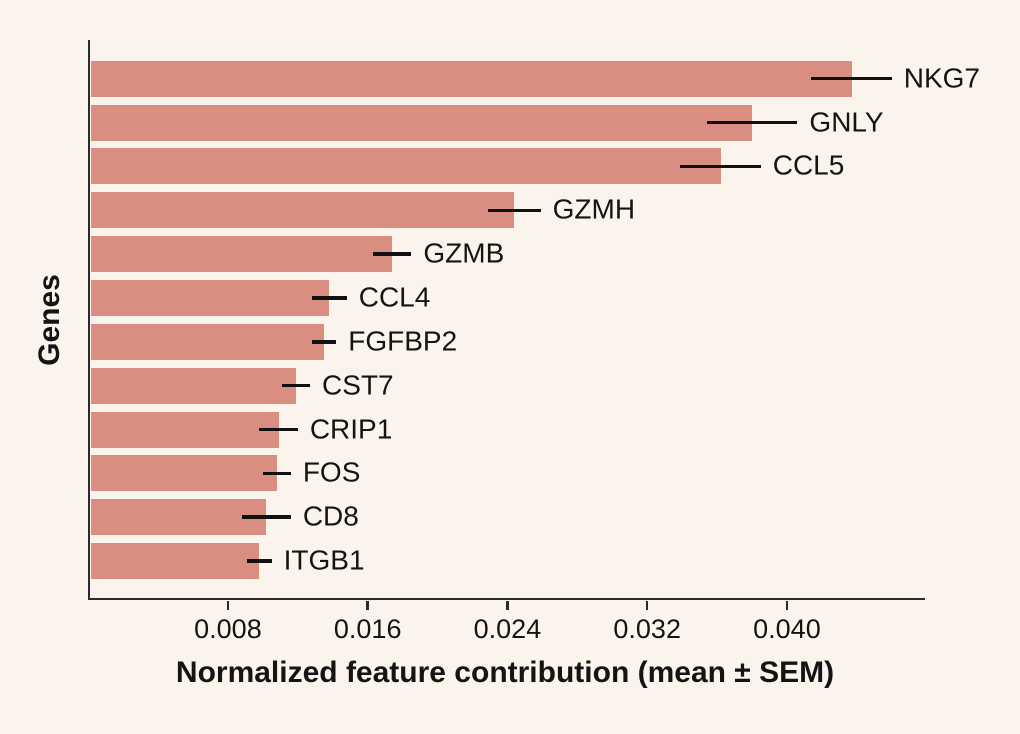 This screenshot has width=1020, height=734. I want to click on bar-label: CCL4, so click(394, 297).